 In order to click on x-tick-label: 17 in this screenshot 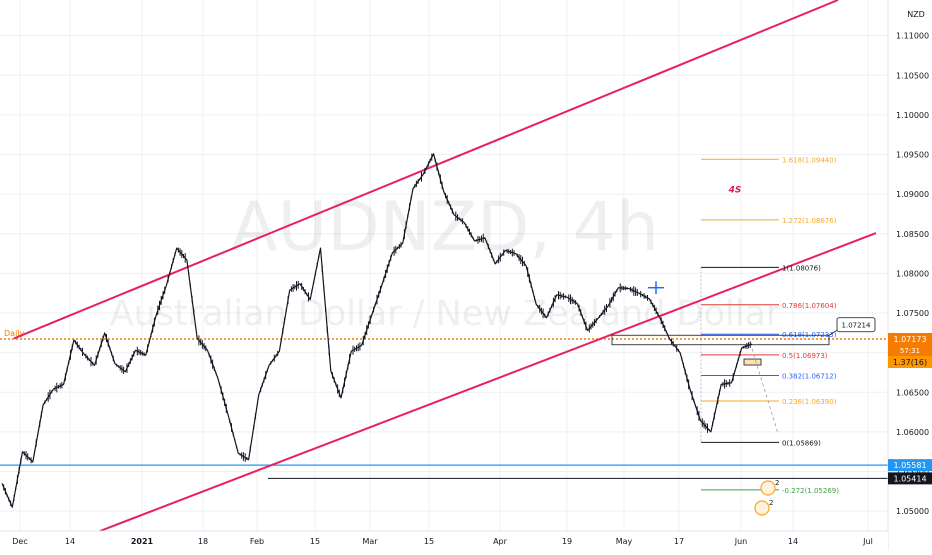, I will do `click(679, 541)`.